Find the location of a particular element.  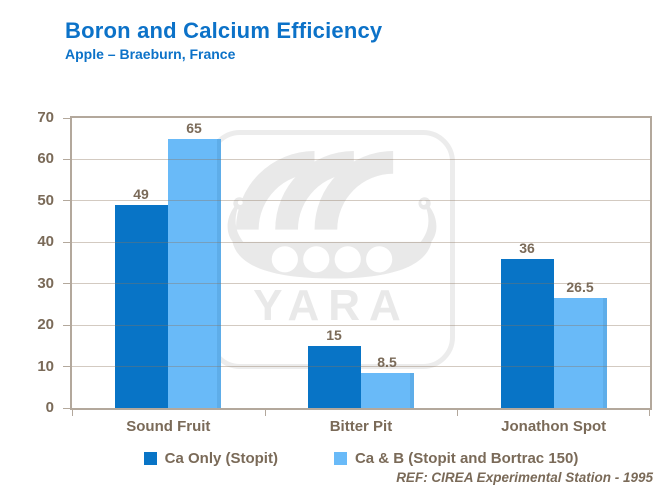

y-axis-label-10: 10 is located at coordinates (45, 366).